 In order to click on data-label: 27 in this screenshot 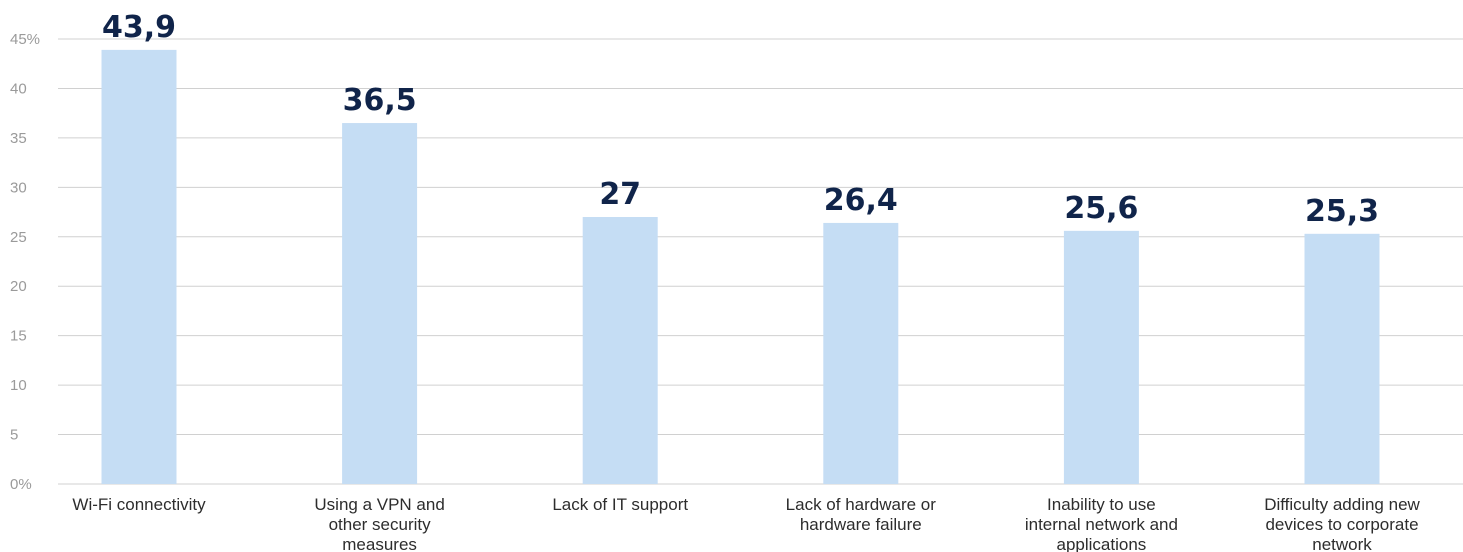, I will do `click(620, 194)`.